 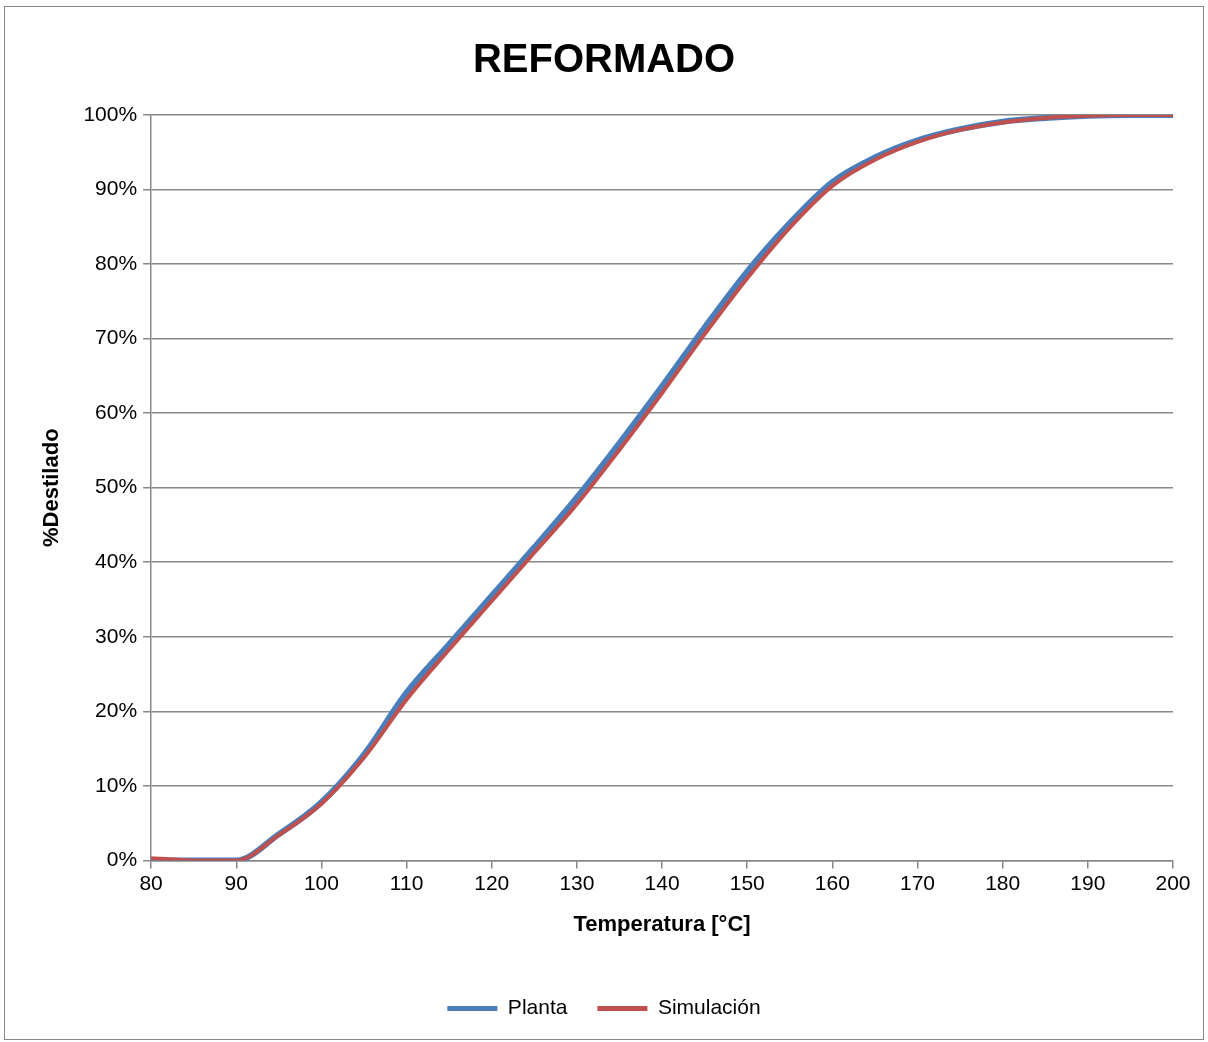 I want to click on x-tick-label: 180, so click(x=1003, y=882).